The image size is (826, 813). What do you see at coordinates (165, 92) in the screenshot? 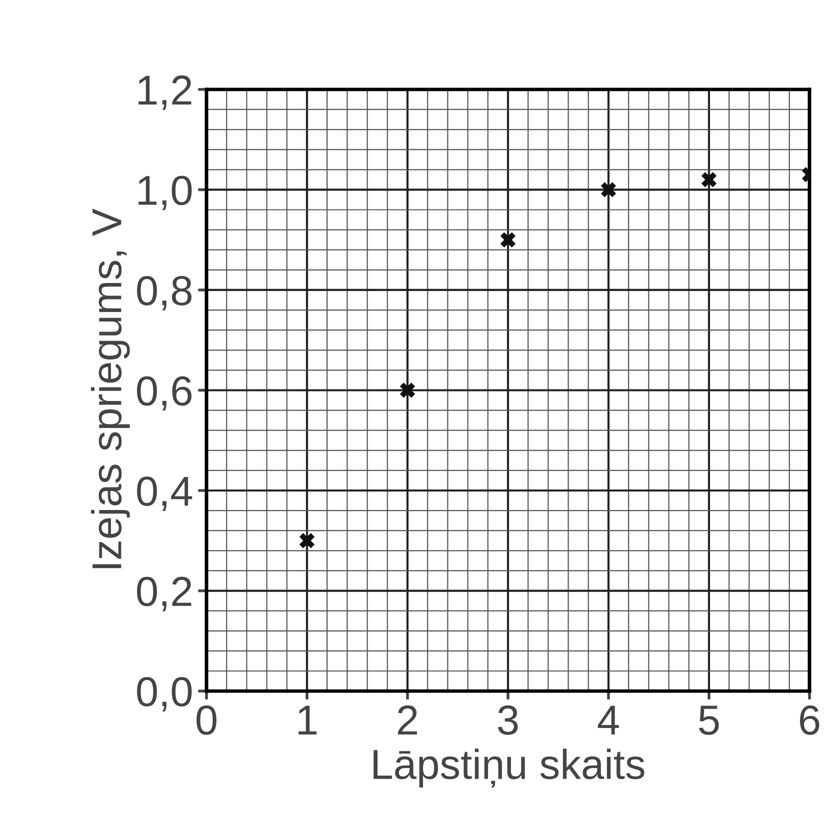
I see `y-tick-label: 1,2` at bounding box center [165, 92].